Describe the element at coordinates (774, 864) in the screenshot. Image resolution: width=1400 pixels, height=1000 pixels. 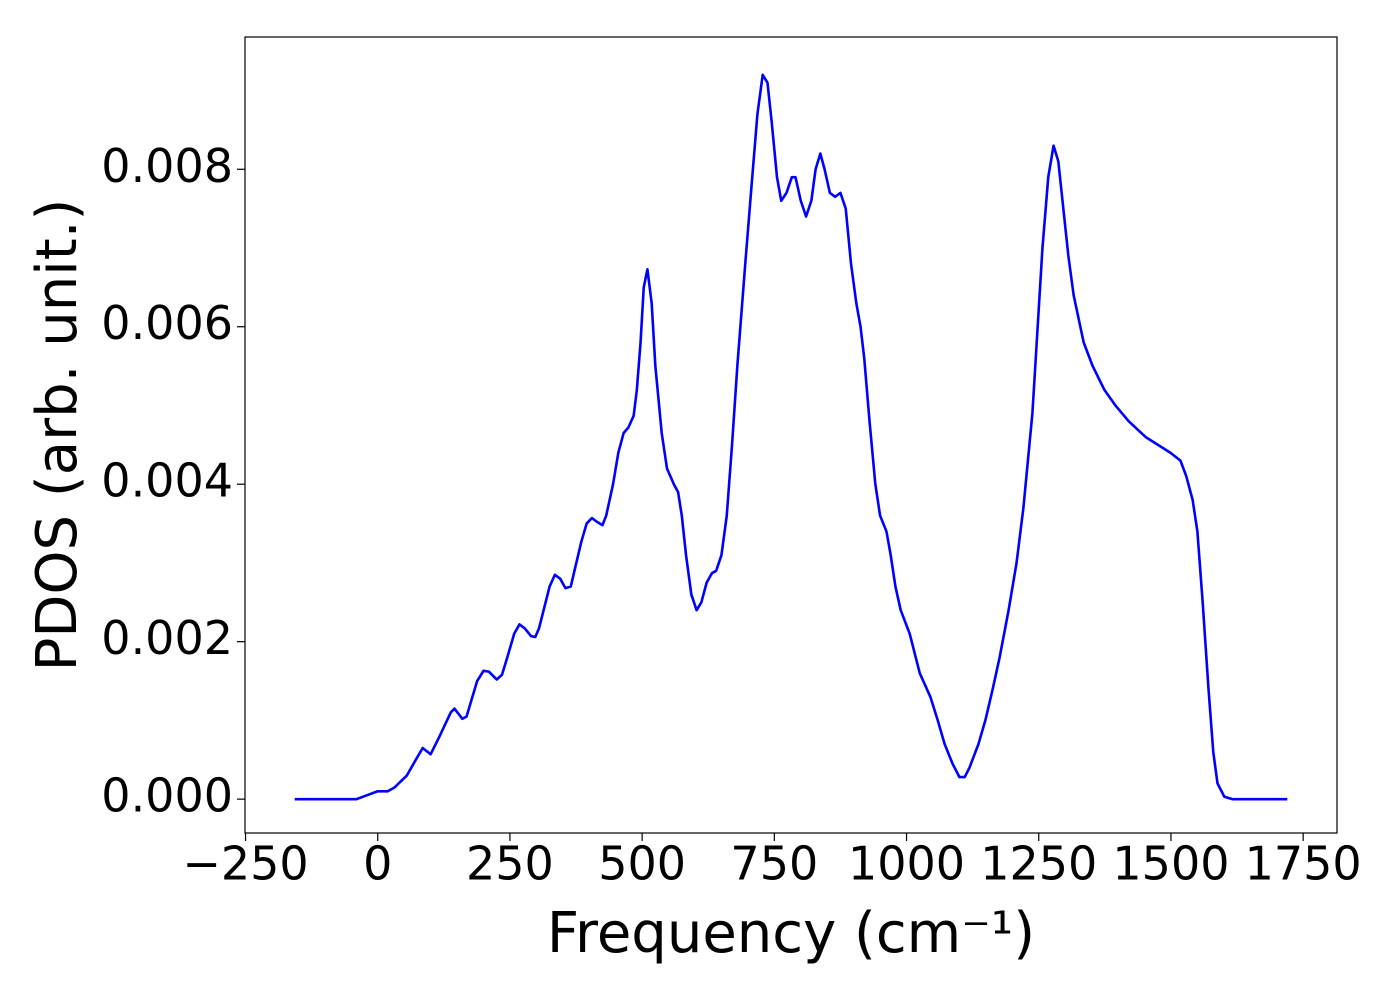
I see `x-tick-label: 750` at that location.